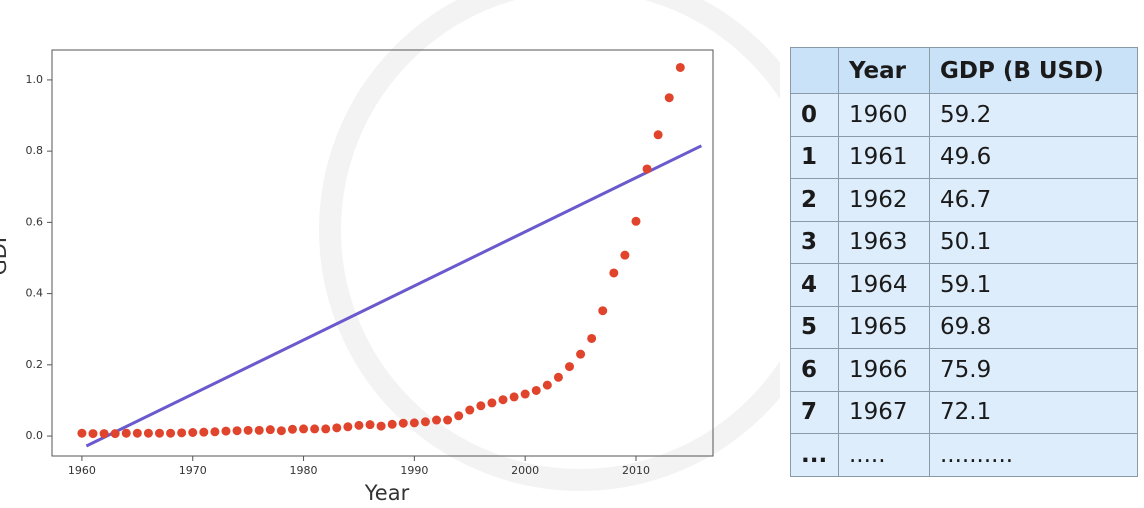 The width and height of the screenshot is (1144, 508). I want to click on table-row: 2 1962 46.7, so click(964, 200).